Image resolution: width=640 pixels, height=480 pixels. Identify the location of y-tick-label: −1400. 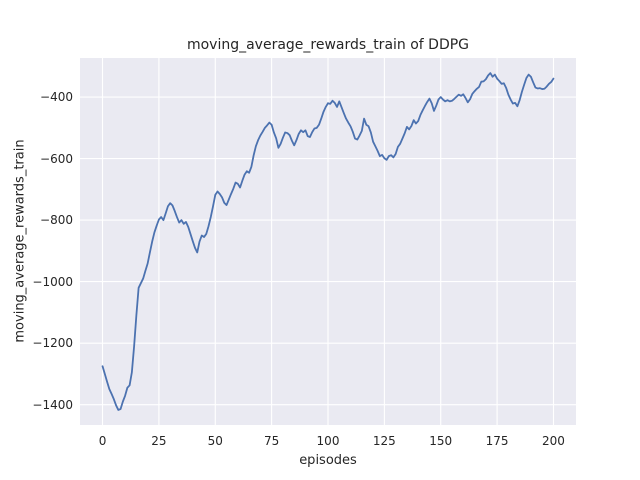
(52, 404).